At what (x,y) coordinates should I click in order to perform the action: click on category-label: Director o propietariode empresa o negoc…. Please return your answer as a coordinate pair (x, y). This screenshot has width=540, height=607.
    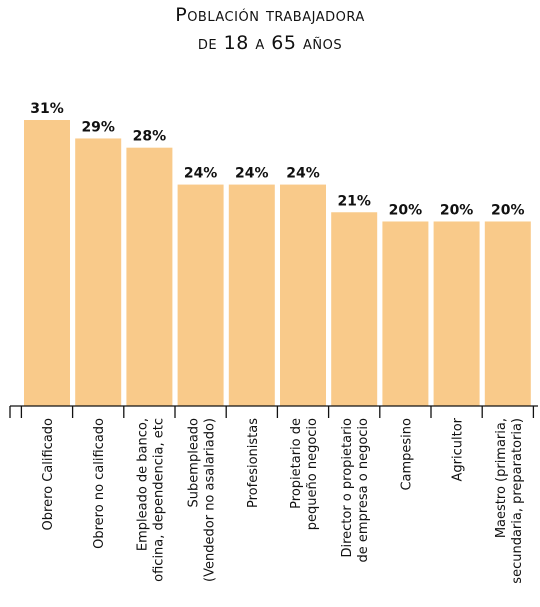
    Looking at the image, I should click on (355, 490).